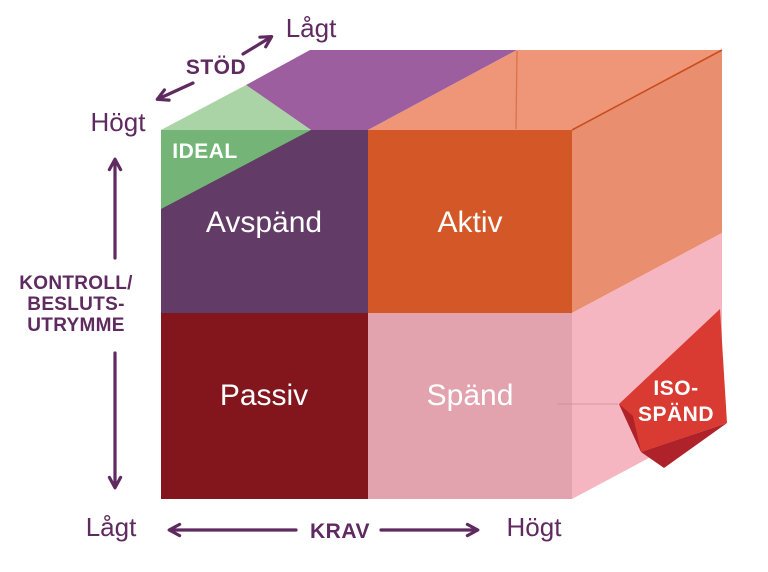 The height and width of the screenshot is (572, 768). I want to click on ideal-corner-label: IDEAL, so click(205, 151).